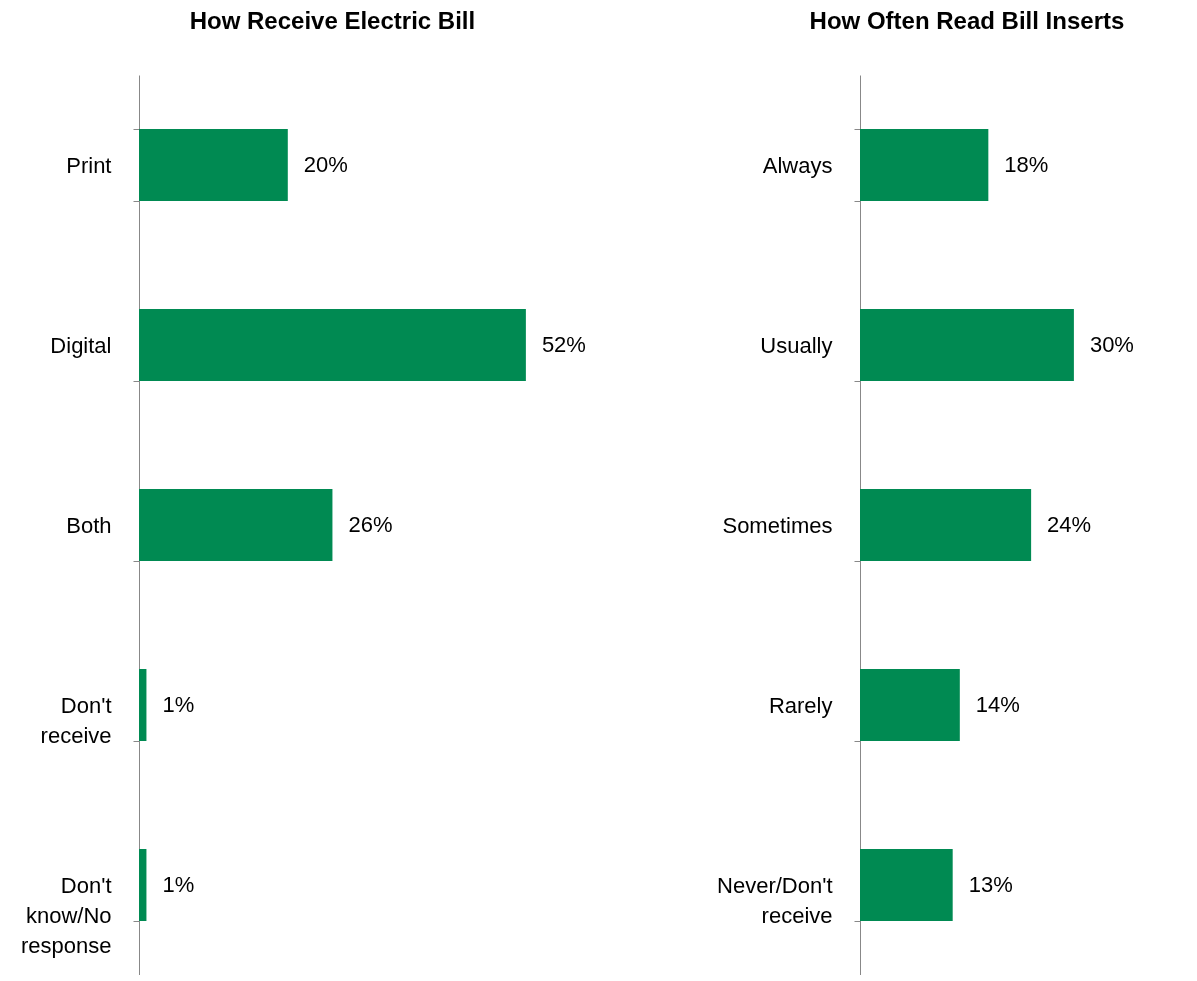  I want to click on y-tick-label: Don't know/No response, so click(66, 915).